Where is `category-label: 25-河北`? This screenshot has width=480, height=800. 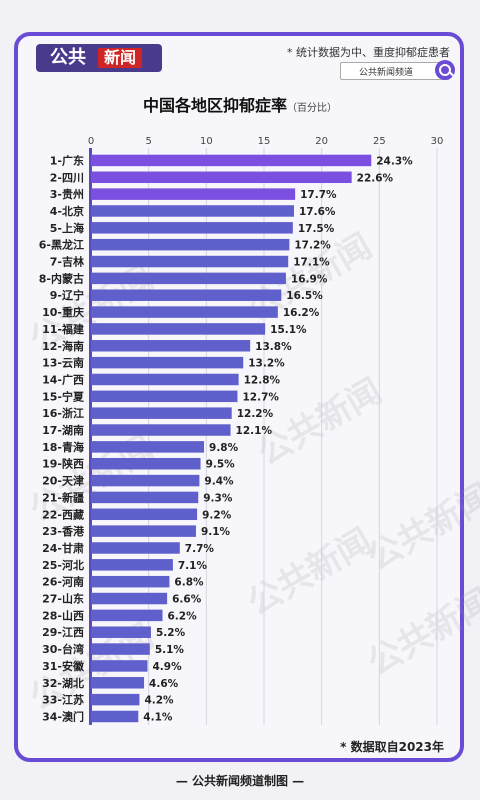 category-label: 25-河北 is located at coordinates (63, 565).